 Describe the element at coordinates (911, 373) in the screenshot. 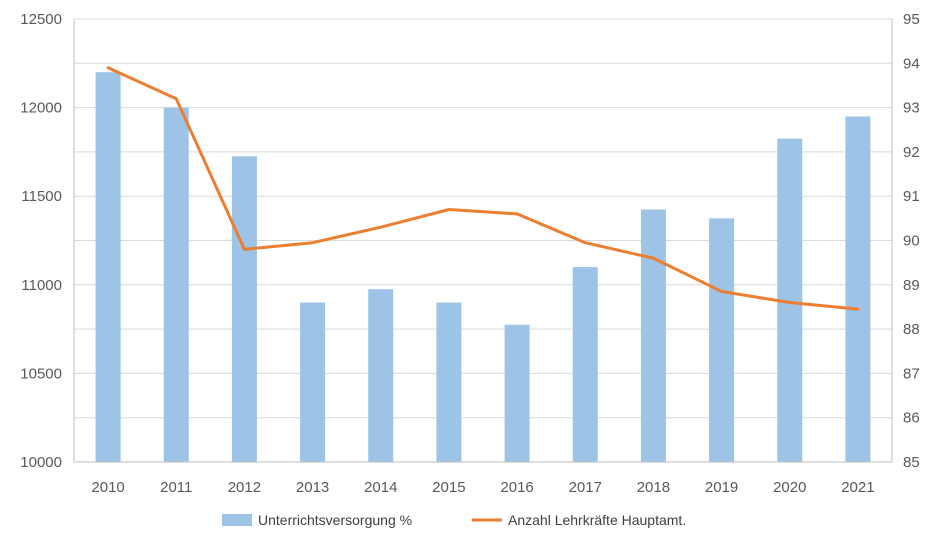

I see `right-tick-label: 87` at that location.